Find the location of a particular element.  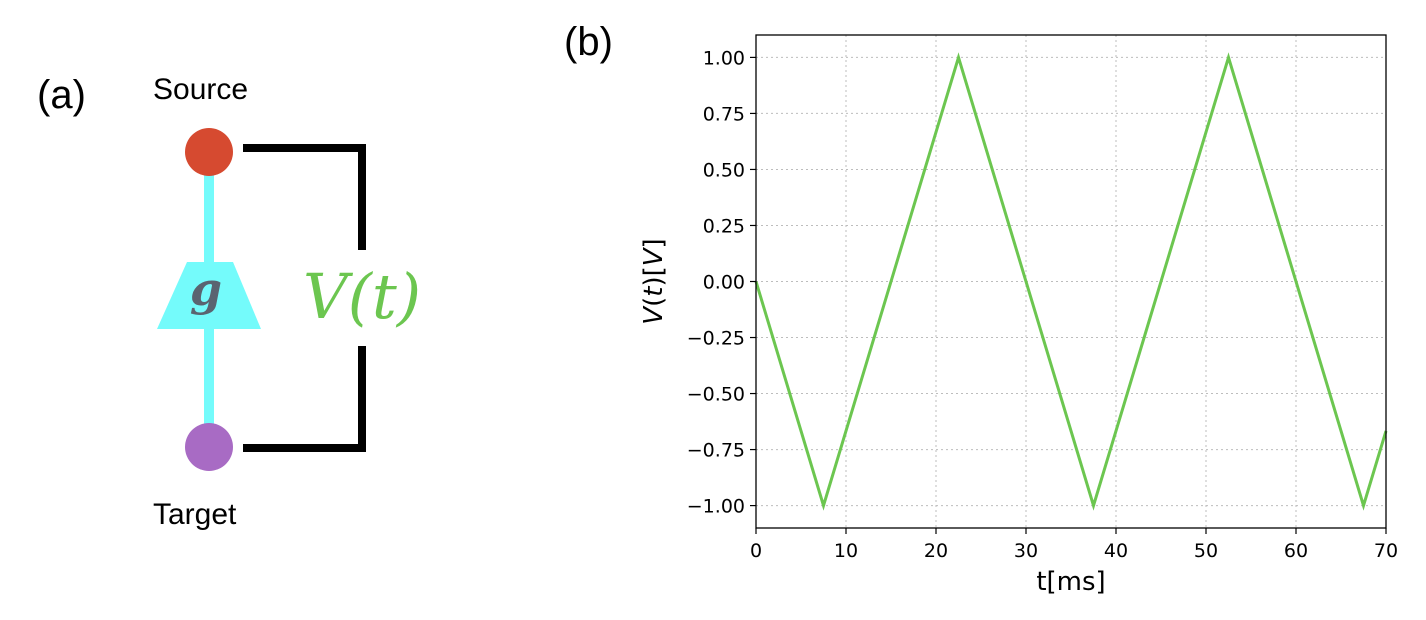

y-tick-label: 0.50 is located at coordinates (724, 170).